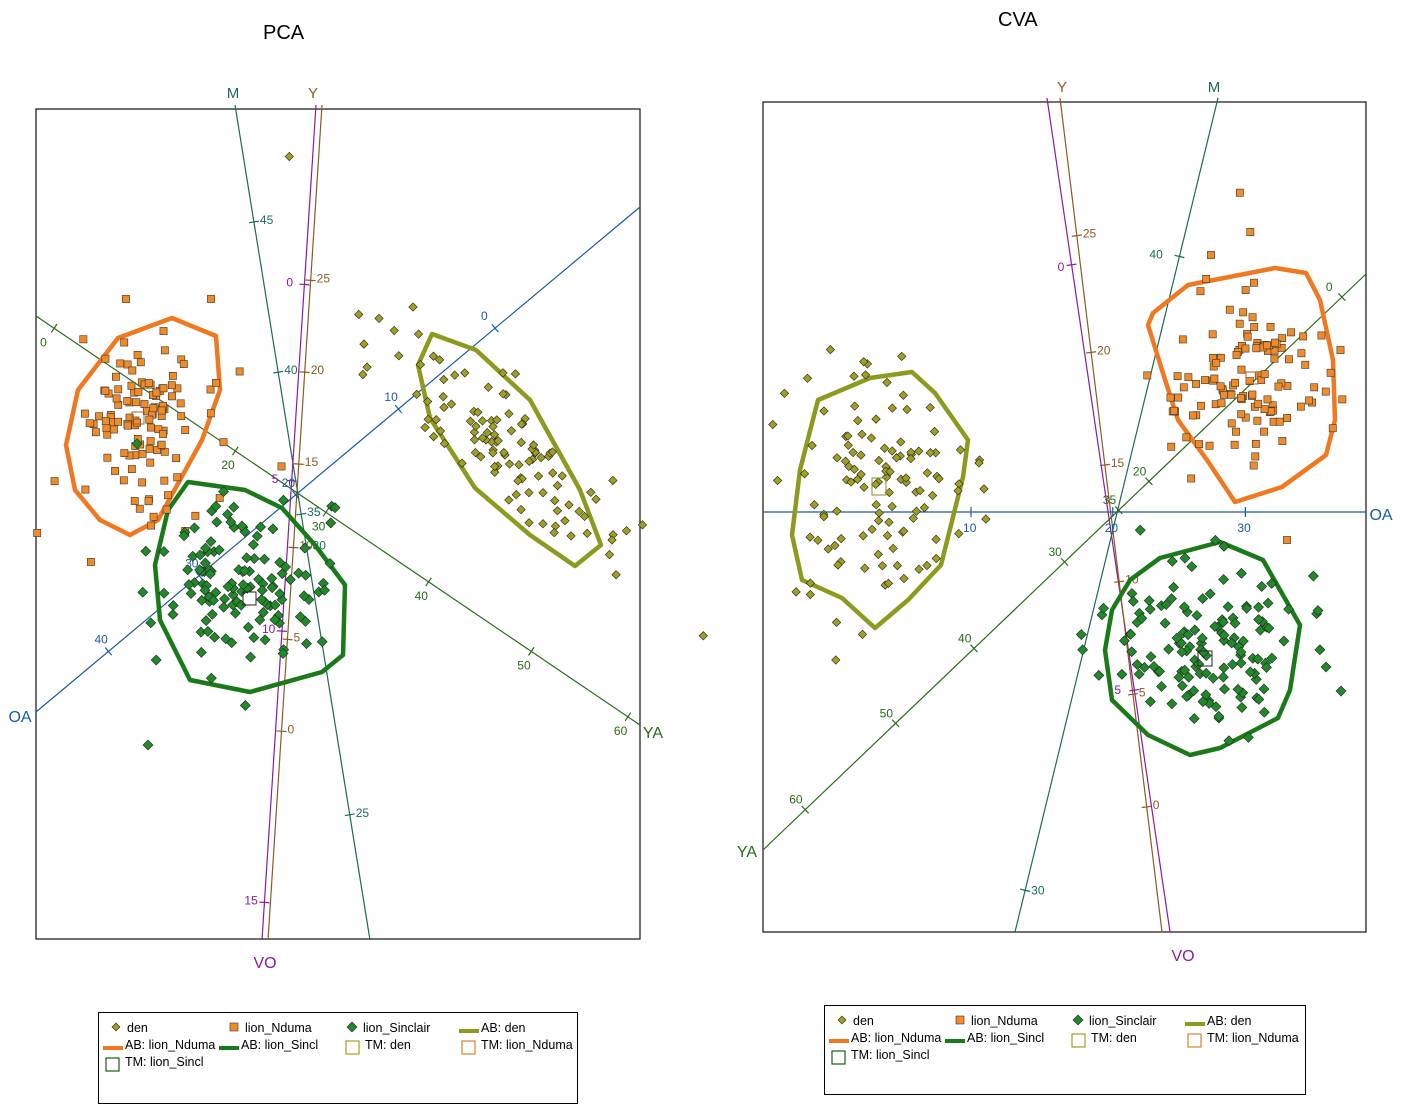  What do you see at coordinates (1156, 254) in the screenshot?
I see `cva-m-tick-40-label: 40` at bounding box center [1156, 254].